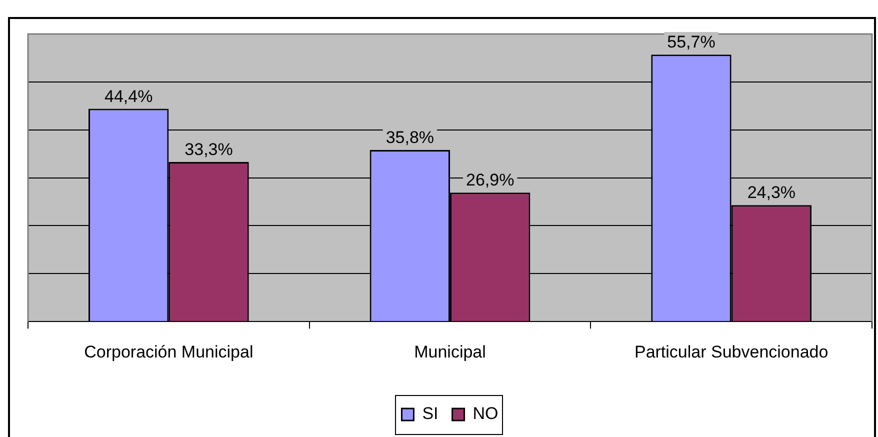  I want to click on legend-label: NO, so click(485, 414).